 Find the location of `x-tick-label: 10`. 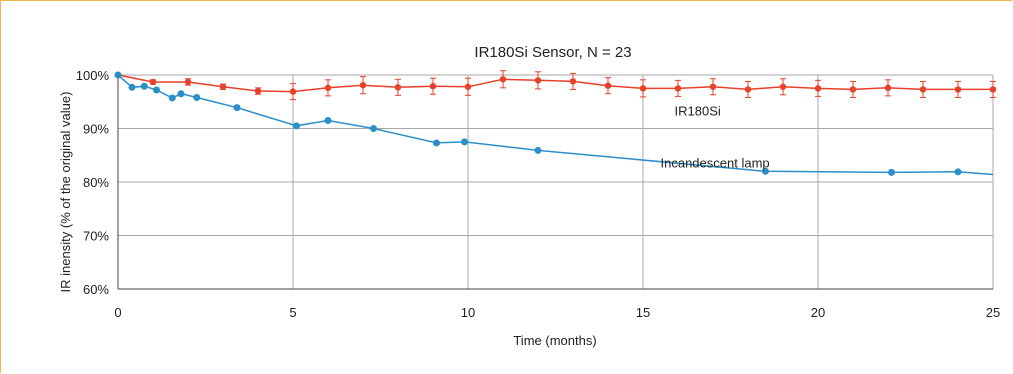

x-tick-label: 10 is located at coordinates (468, 312).